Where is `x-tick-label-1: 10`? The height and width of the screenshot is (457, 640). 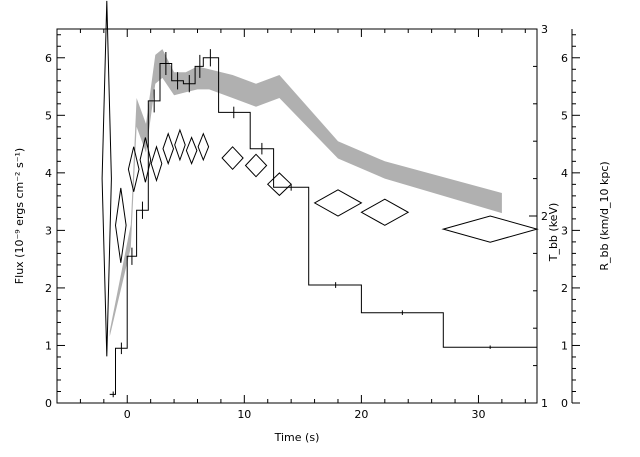 x-tick-label-1: 10 is located at coordinates (244, 414).